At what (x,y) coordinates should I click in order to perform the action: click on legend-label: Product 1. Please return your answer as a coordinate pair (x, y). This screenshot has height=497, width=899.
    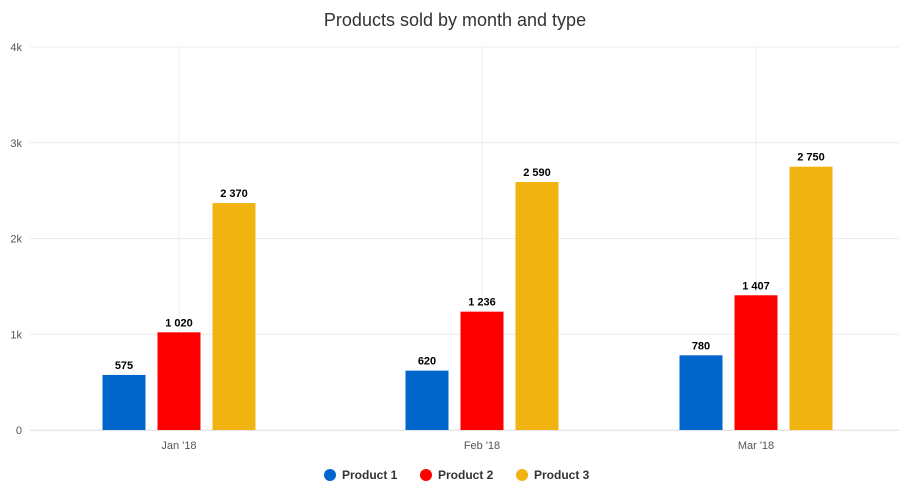
    Looking at the image, I should click on (370, 475).